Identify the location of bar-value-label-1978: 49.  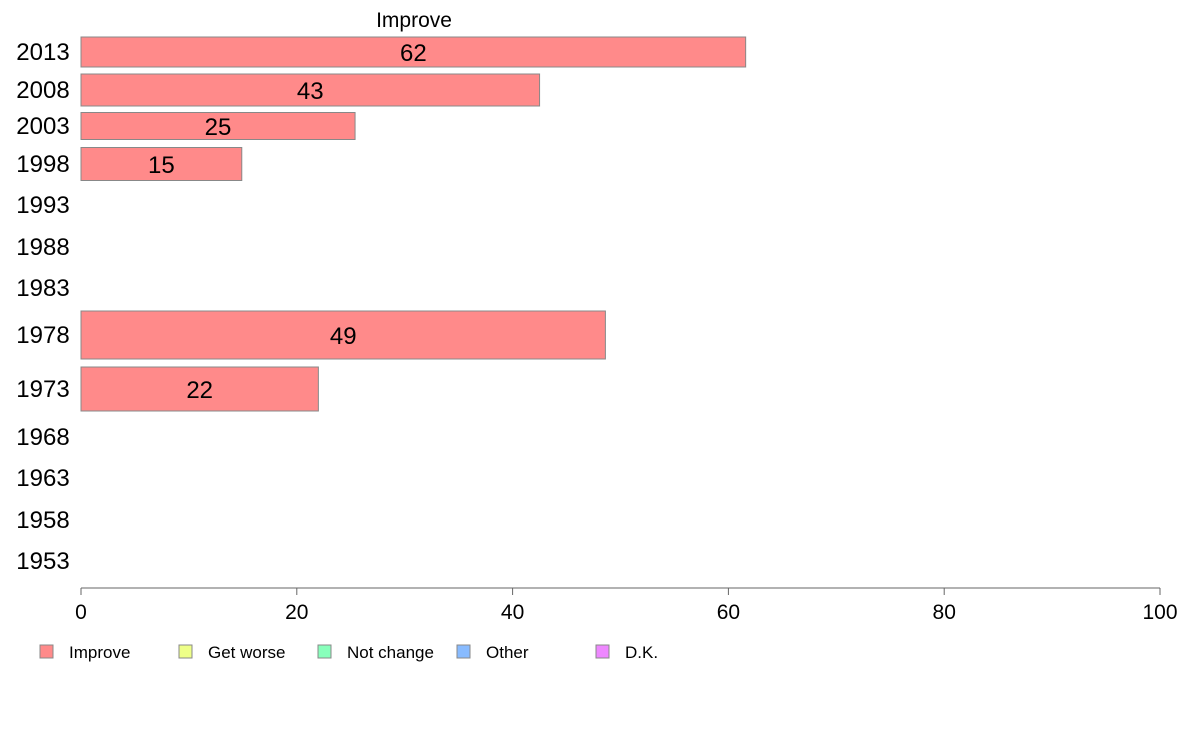
(343, 336).